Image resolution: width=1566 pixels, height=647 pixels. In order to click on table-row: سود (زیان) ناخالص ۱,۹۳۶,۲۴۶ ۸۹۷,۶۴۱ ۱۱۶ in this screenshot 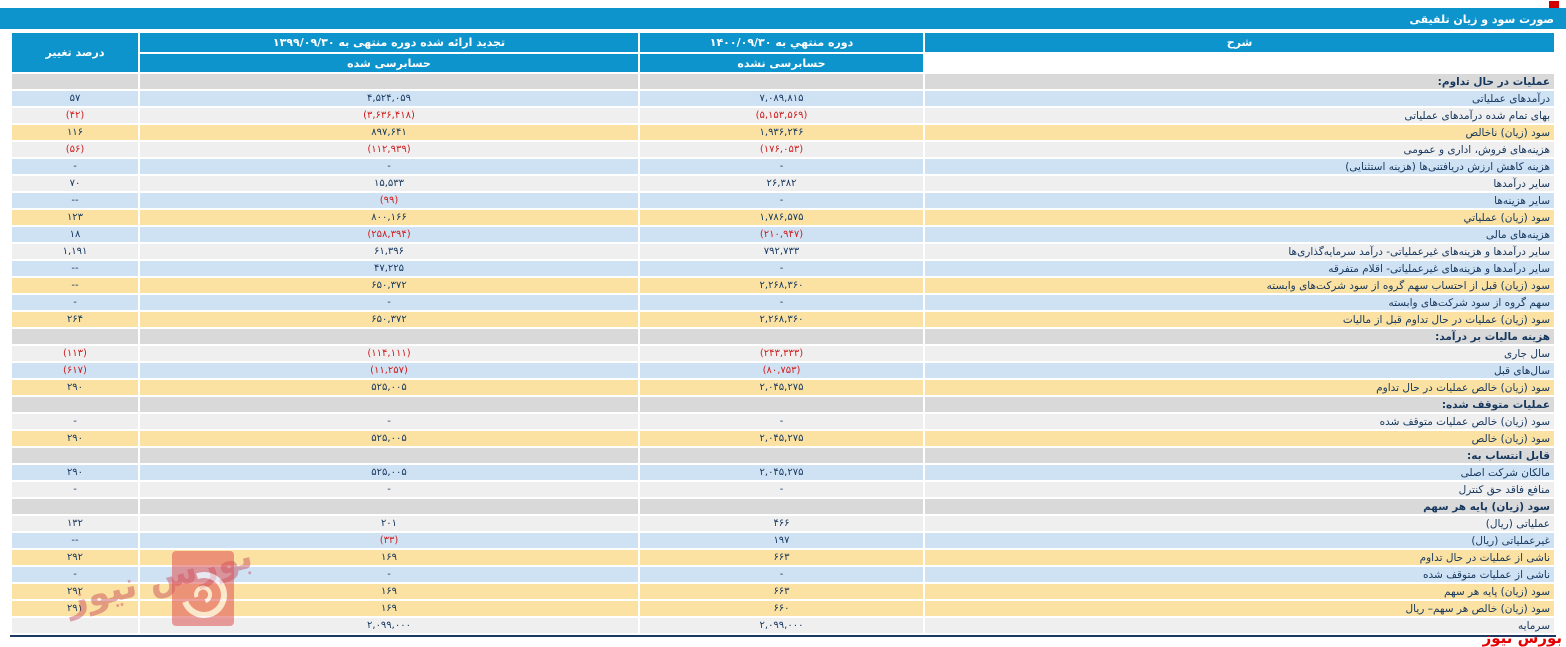, I will do `click(783, 132)`.